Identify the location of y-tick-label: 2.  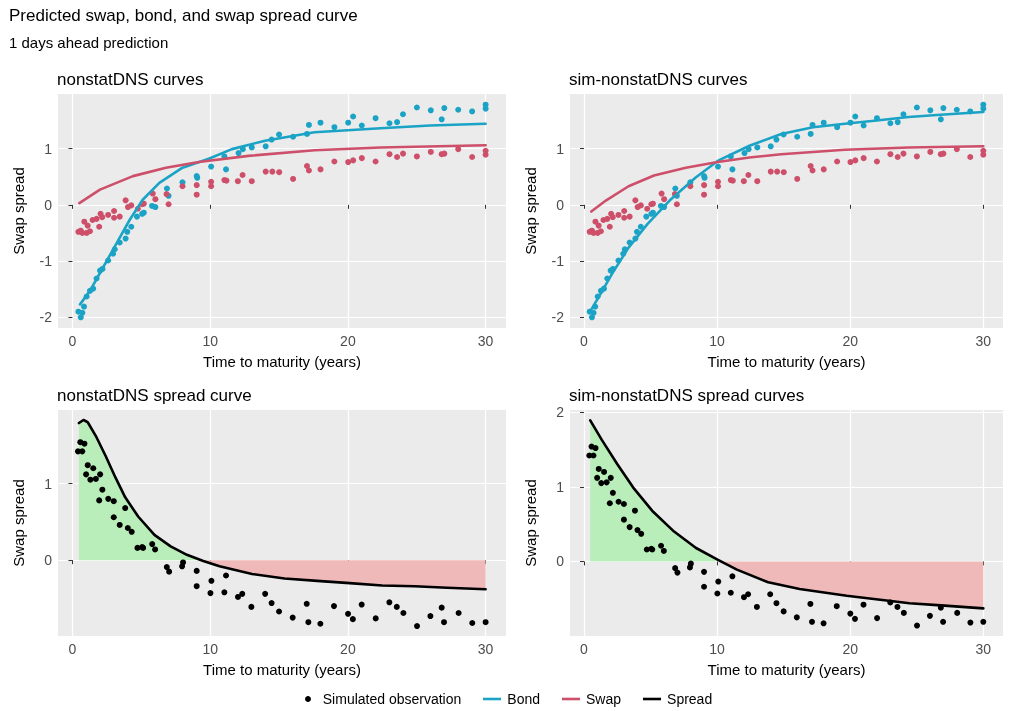
(560, 412).